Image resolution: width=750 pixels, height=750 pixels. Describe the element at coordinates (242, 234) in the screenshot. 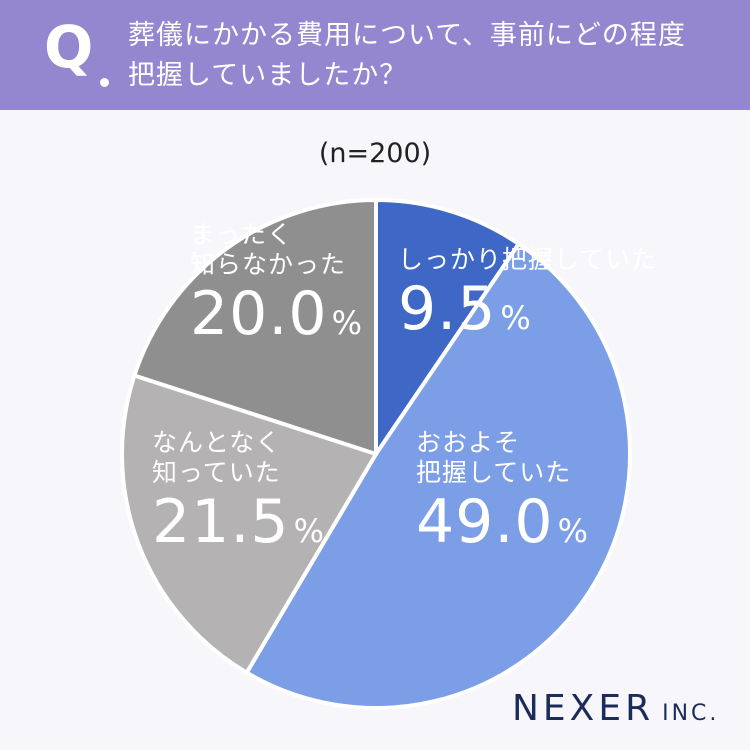

I see `slice-4-name-line1: まったく` at that location.